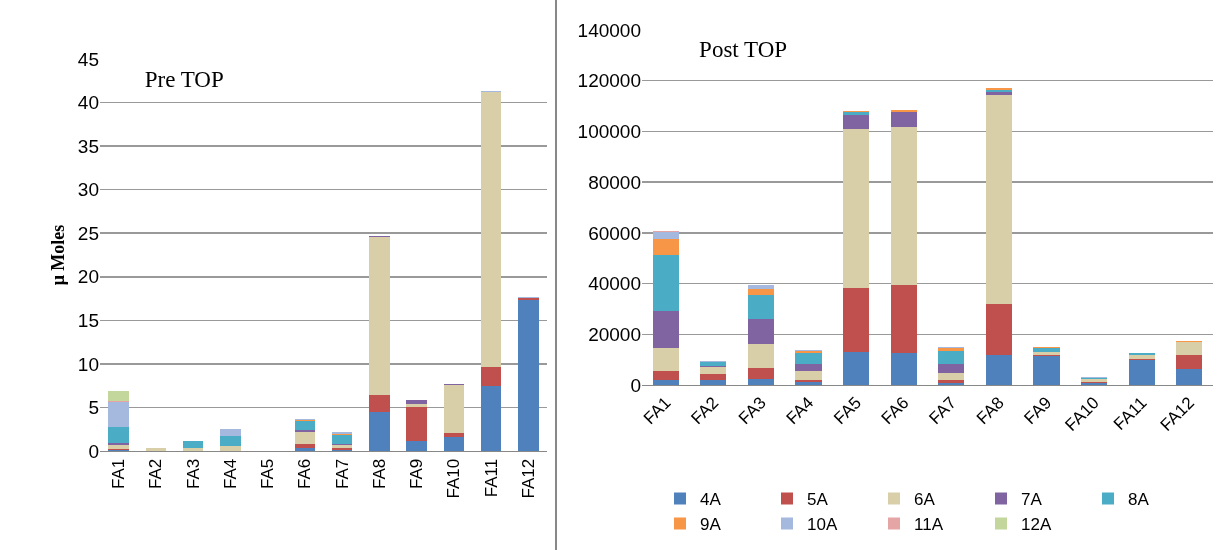  Describe the element at coordinates (1139, 500) in the screenshot. I see `legend-label: 8A` at that location.